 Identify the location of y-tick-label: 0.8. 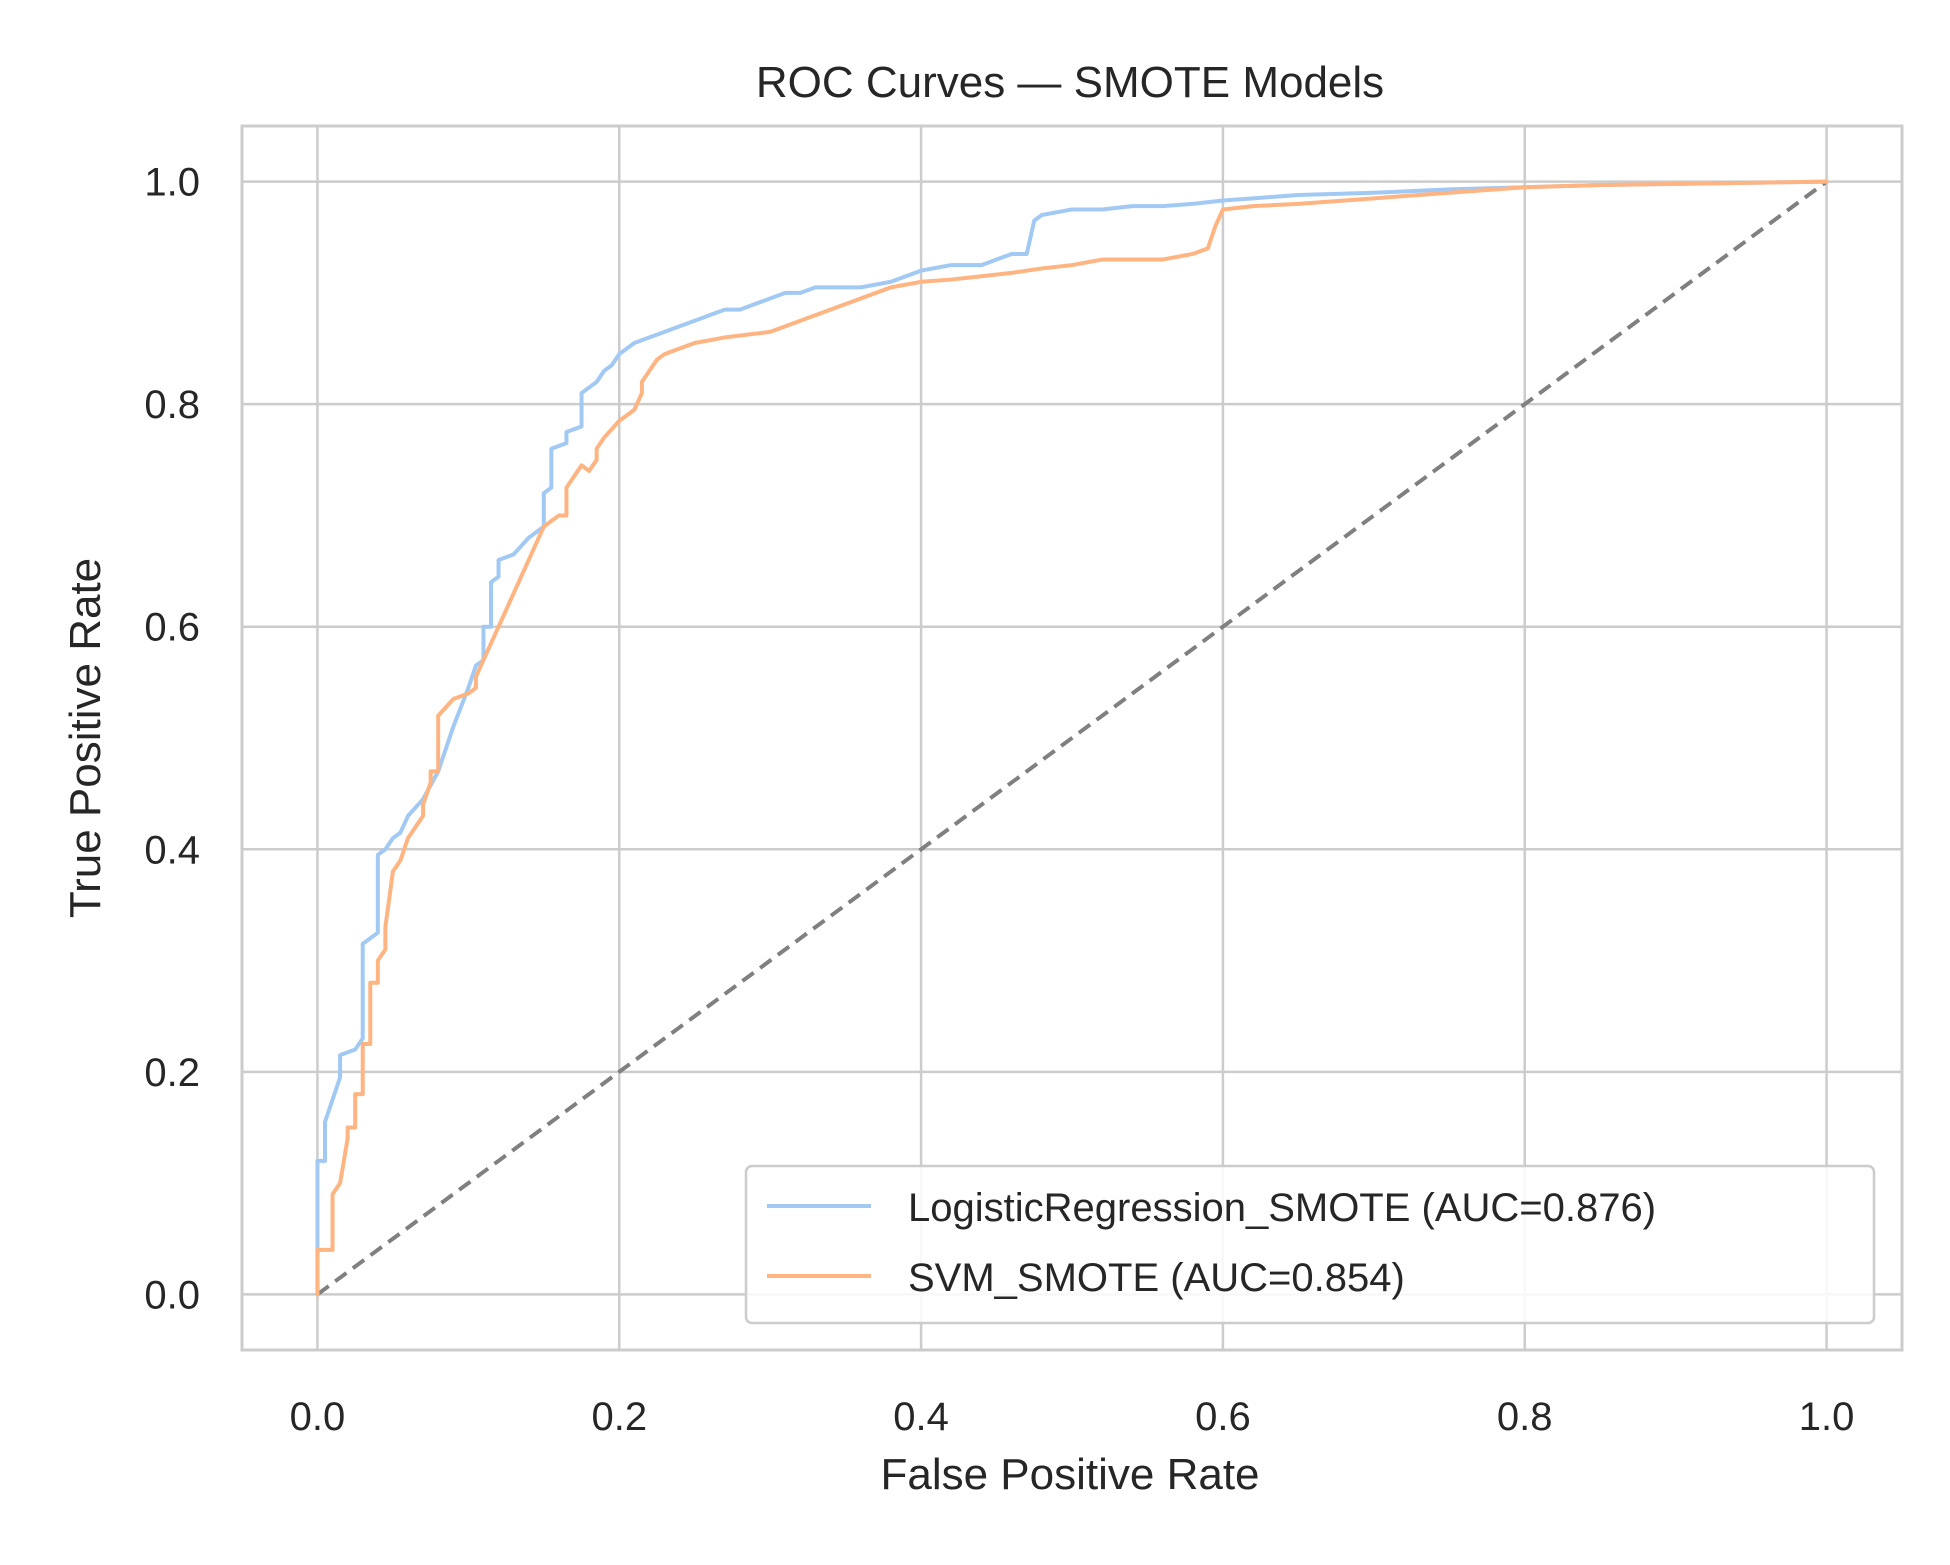
(172, 405).